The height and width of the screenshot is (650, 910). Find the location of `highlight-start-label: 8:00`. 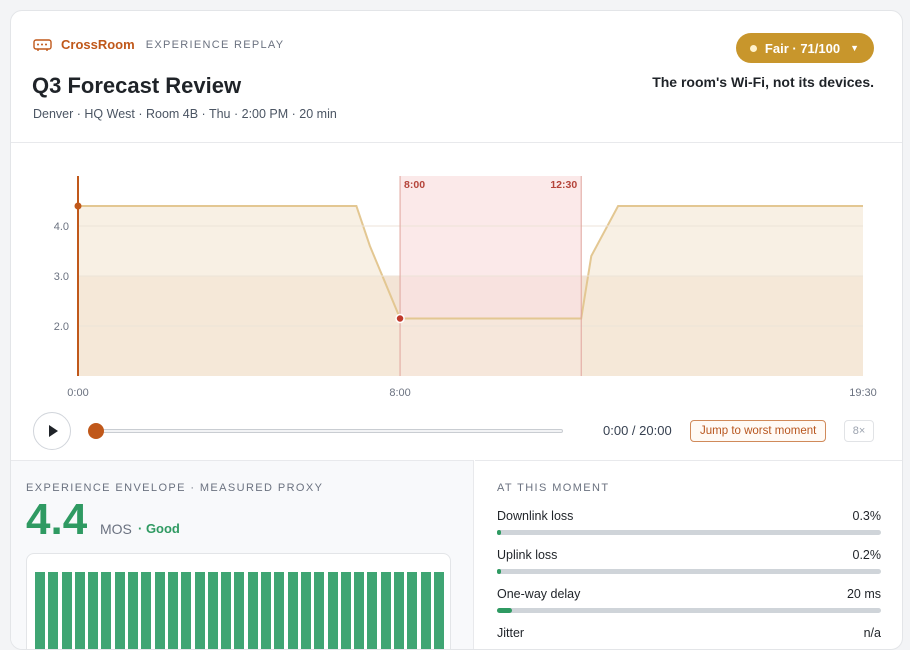

highlight-start-label: 8:00 is located at coordinates (414, 185).